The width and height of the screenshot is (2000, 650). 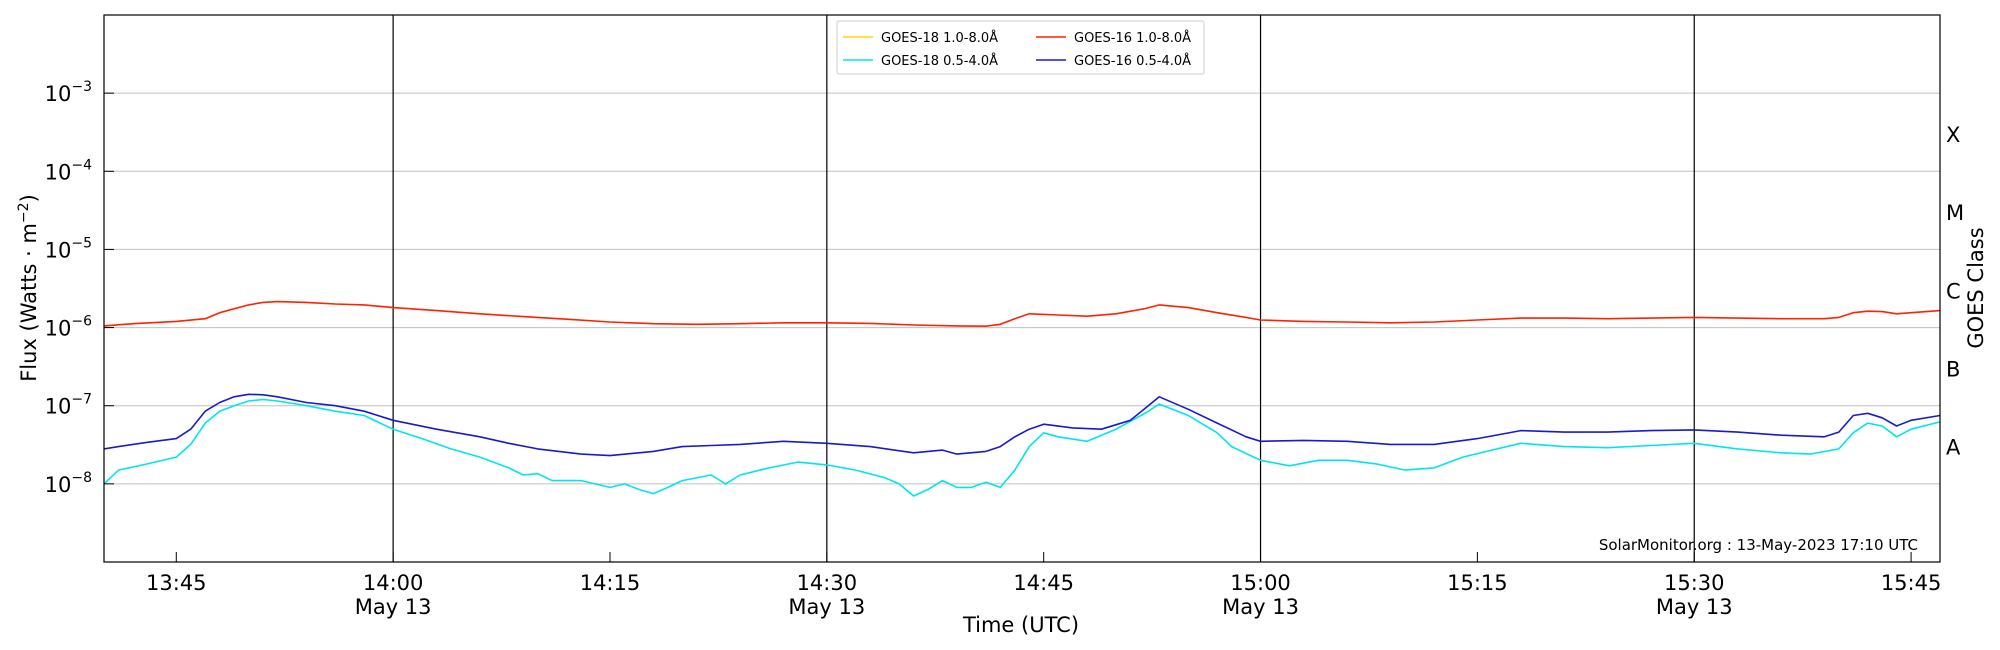 What do you see at coordinates (1694, 583) in the screenshot?
I see `x-tick-label: 15:30` at bounding box center [1694, 583].